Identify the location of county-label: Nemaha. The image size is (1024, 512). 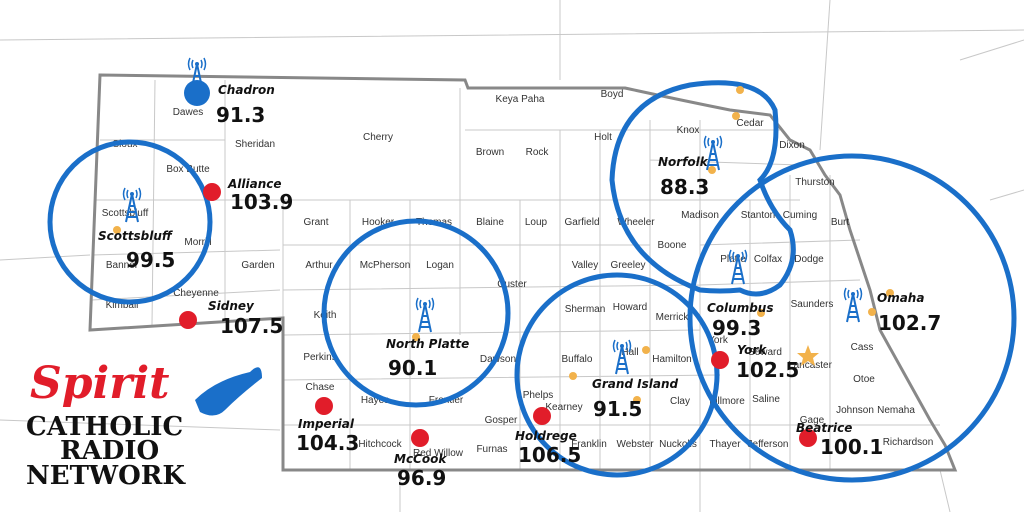
(896, 410).